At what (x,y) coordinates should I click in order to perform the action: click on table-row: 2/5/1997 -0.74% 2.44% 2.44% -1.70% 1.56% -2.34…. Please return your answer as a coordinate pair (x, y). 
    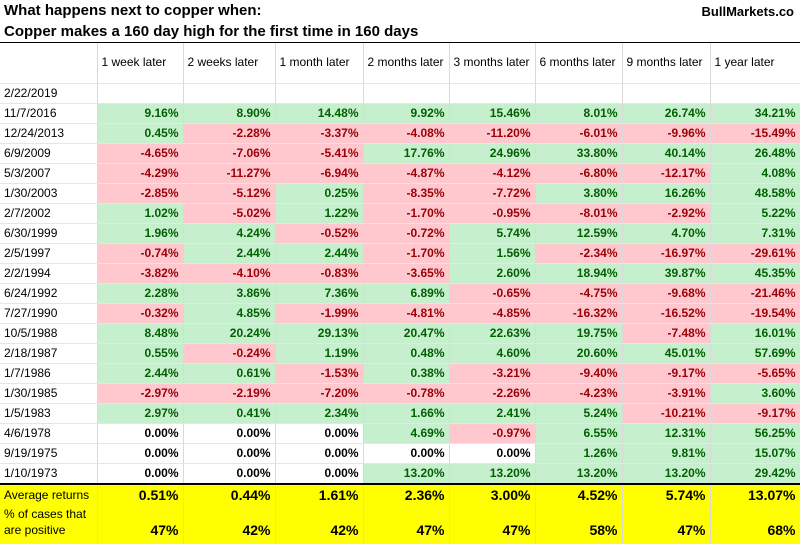
    Looking at the image, I should click on (400, 253).